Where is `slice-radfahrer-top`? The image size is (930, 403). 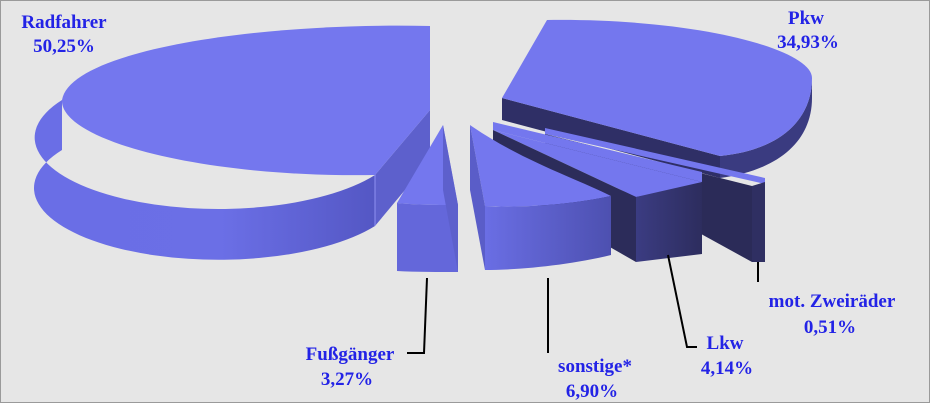
slice-radfahrer-top is located at coordinates (246, 100).